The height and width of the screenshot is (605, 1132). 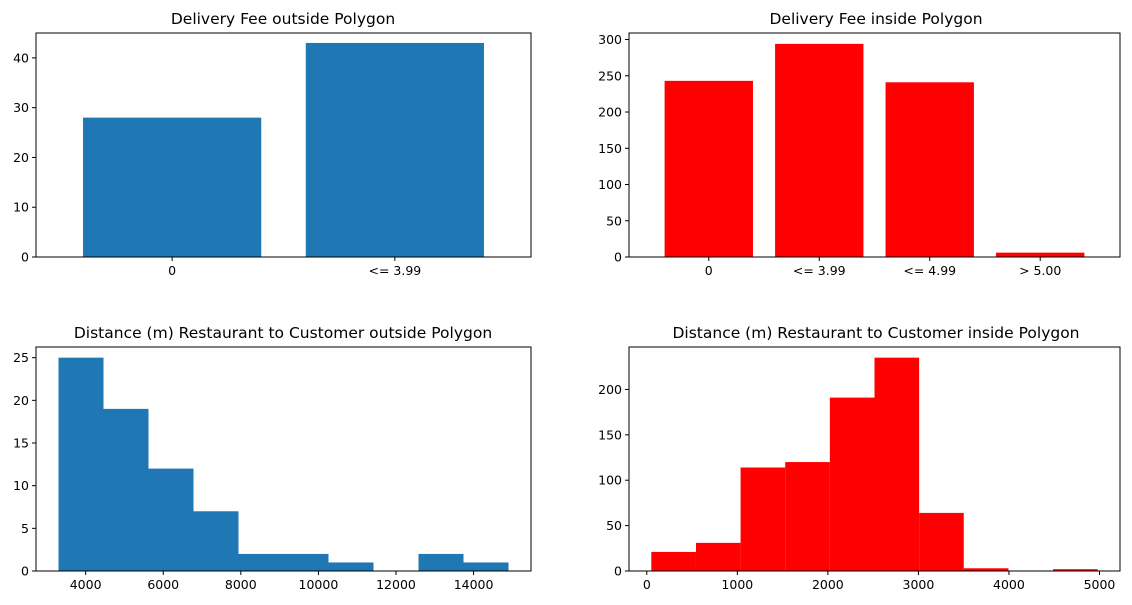 I want to click on x-tick-label: > 5.00, so click(x=1040, y=270).